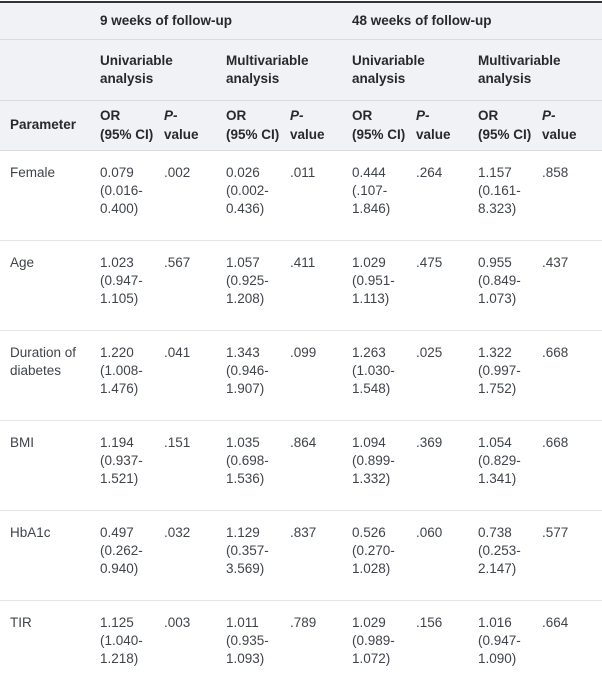 The image size is (602, 687). What do you see at coordinates (49, 285) in the screenshot?
I see `parameter-cell: Age` at bounding box center [49, 285].